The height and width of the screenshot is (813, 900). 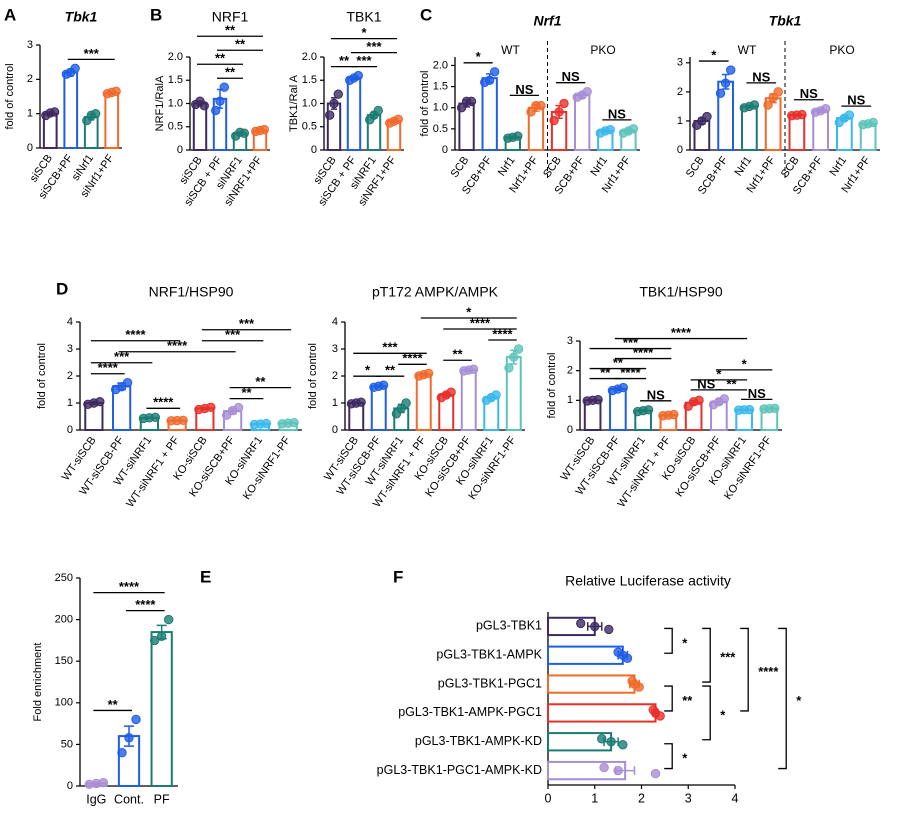 I want to click on y-tick-label: 1.0, so click(x=440, y=108).